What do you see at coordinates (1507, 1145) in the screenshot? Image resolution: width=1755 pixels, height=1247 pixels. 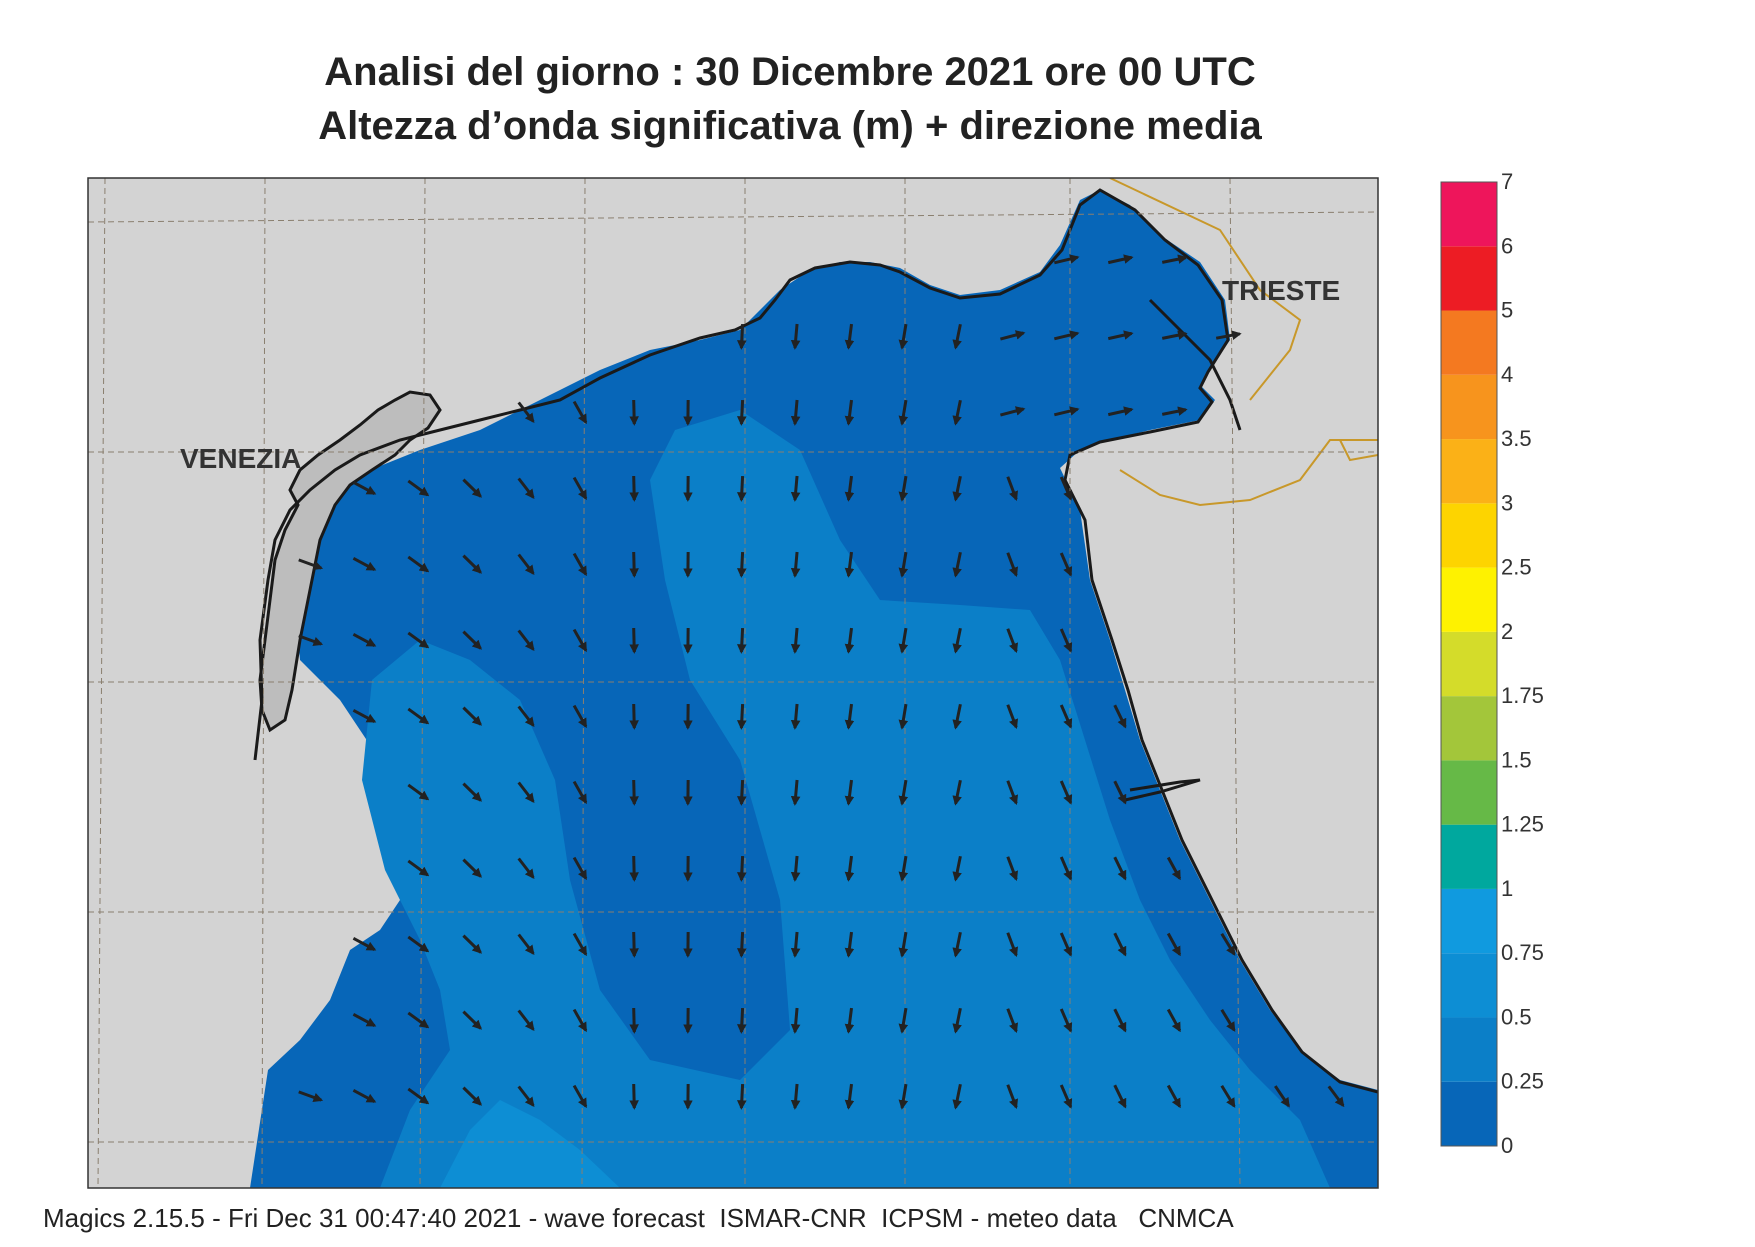 I see `colorbar-label: 0` at bounding box center [1507, 1145].